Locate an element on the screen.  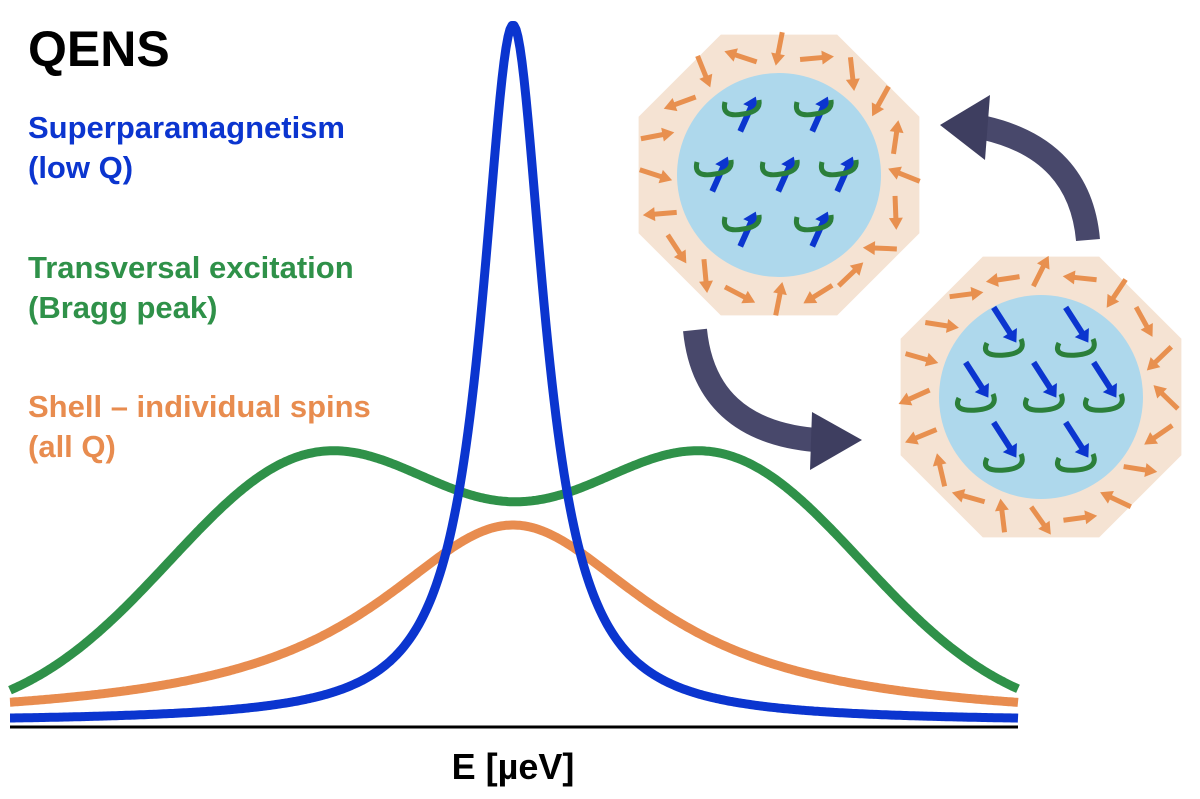
legend-superparamagnetism: Superparamagnetism (low Q) is located at coordinates (186, 148).